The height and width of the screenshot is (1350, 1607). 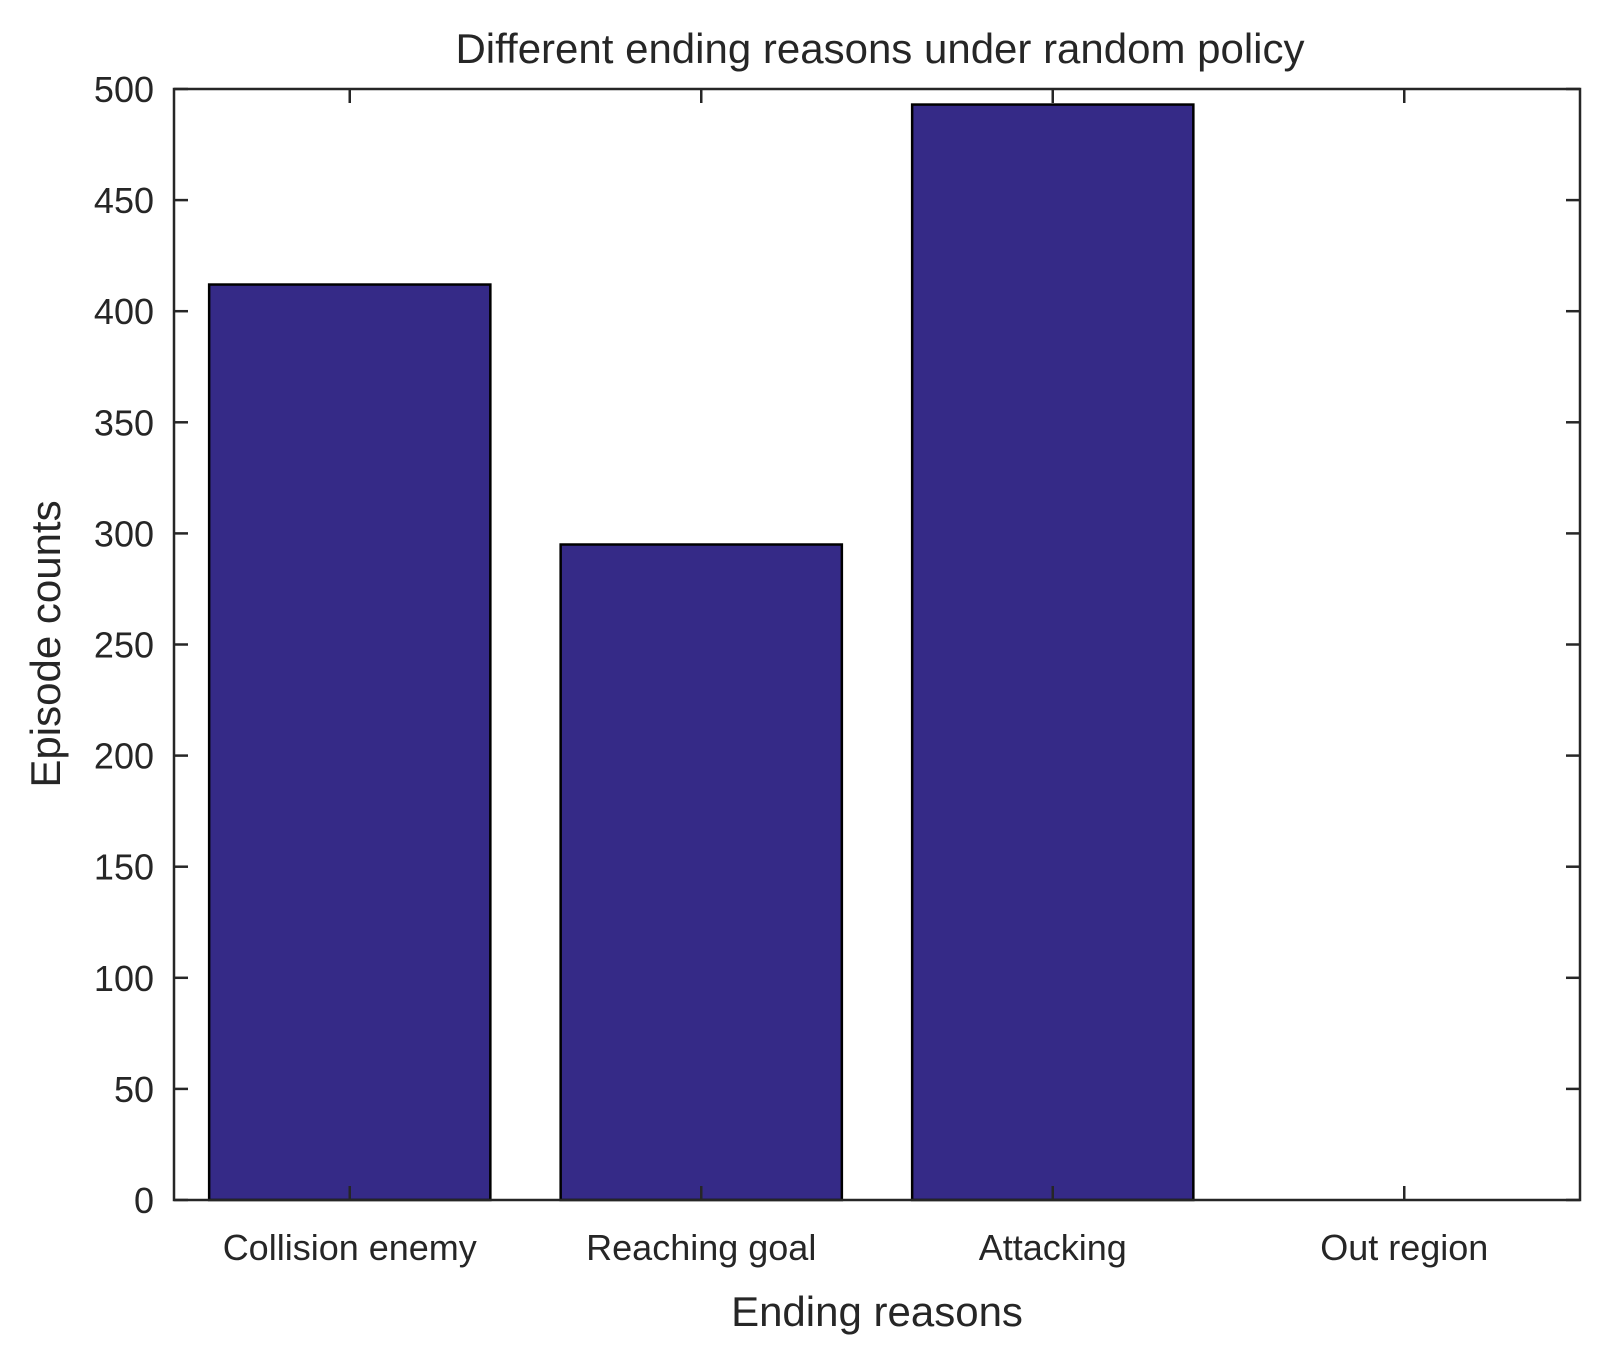 What do you see at coordinates (124, 200) in the screenshot?
I see `y-tick-label: 450` at bounding box center [124, 200].